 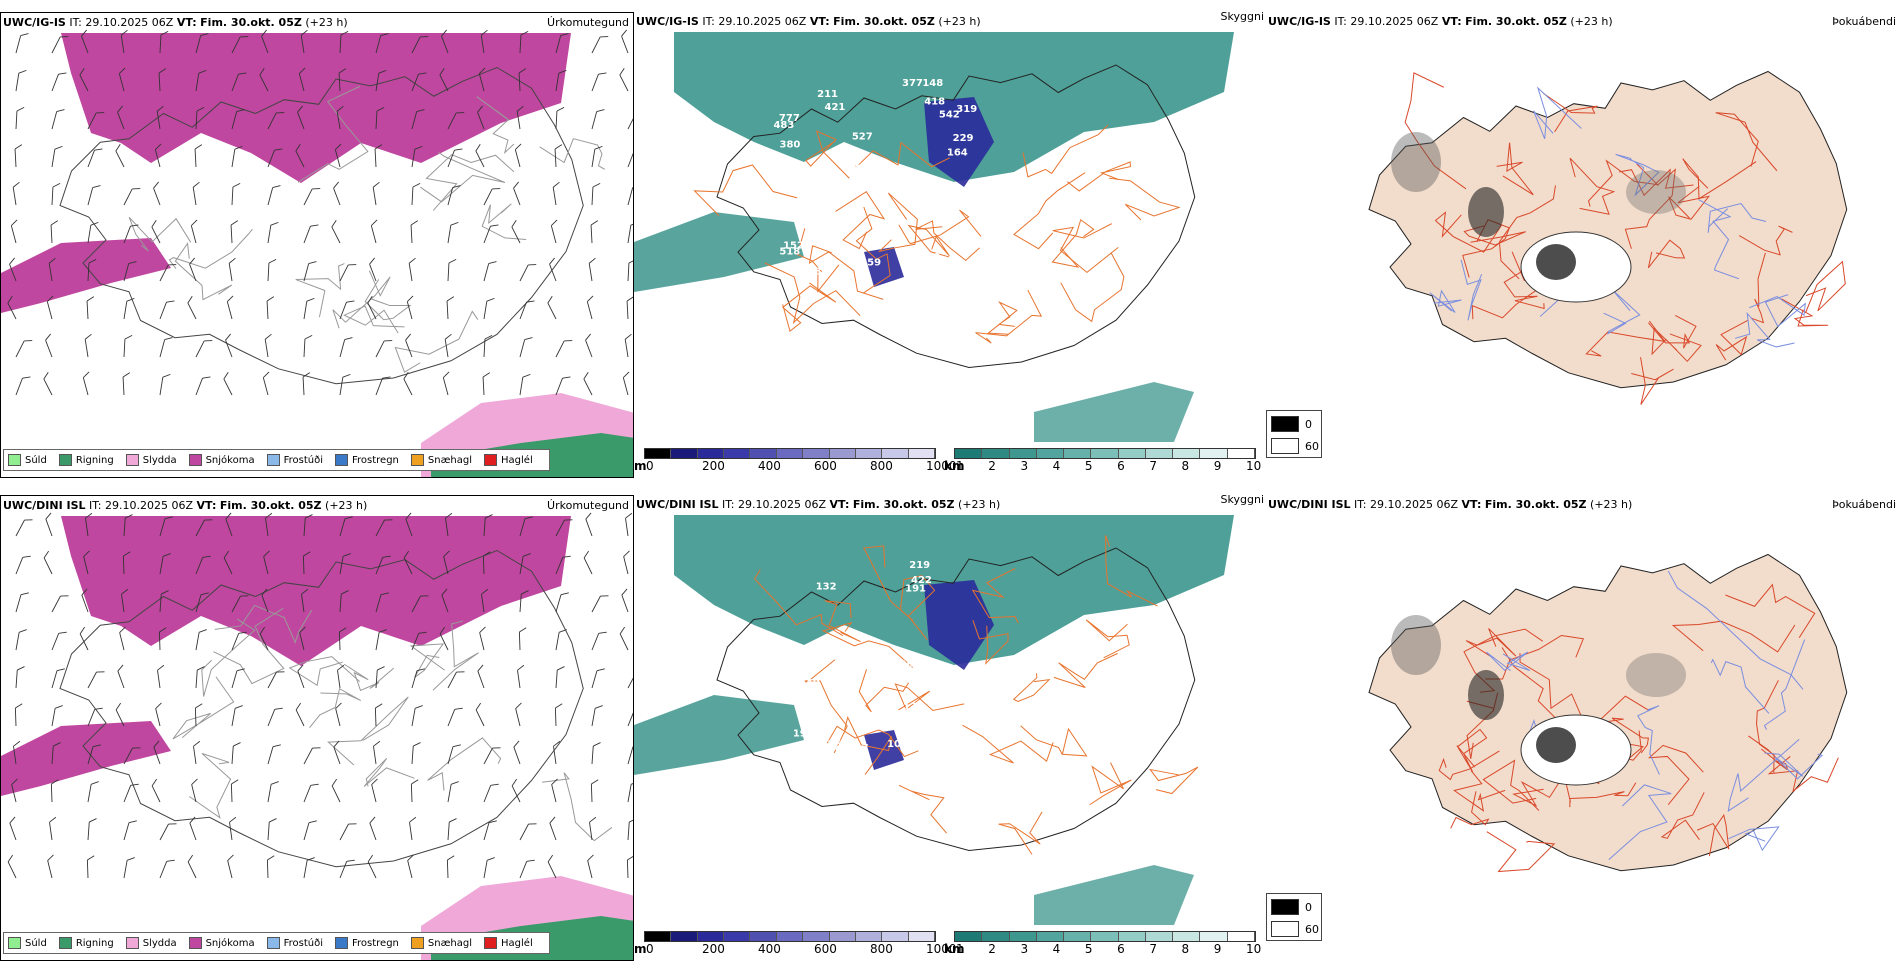 What do you see at coordinates (960, 466) in the screenshot?
I see `colorbar-tick: 1` at bounding box center [960, 466].